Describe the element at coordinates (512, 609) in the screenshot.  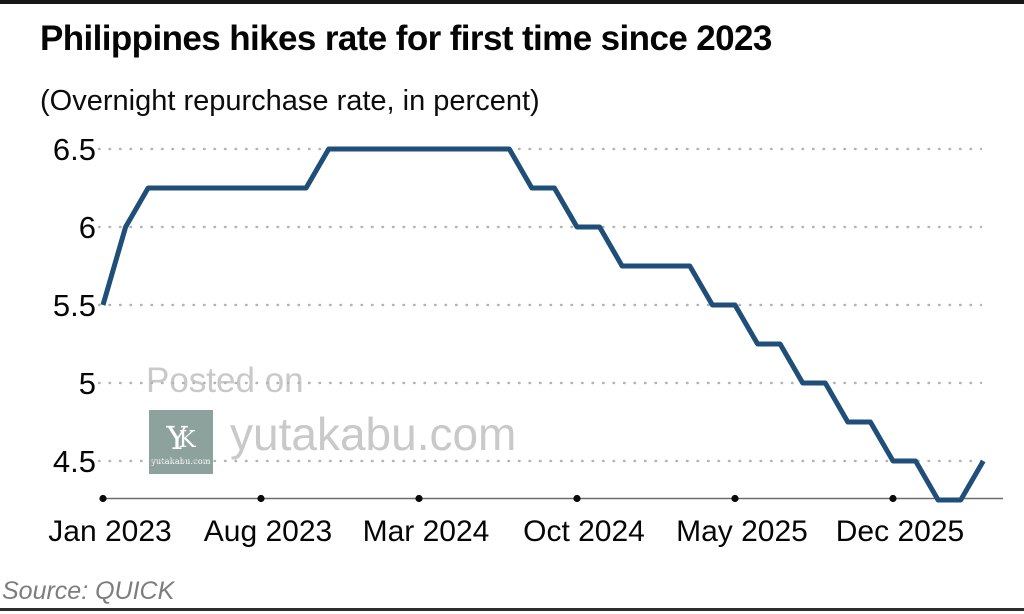
I see `bottom-border` at that location.